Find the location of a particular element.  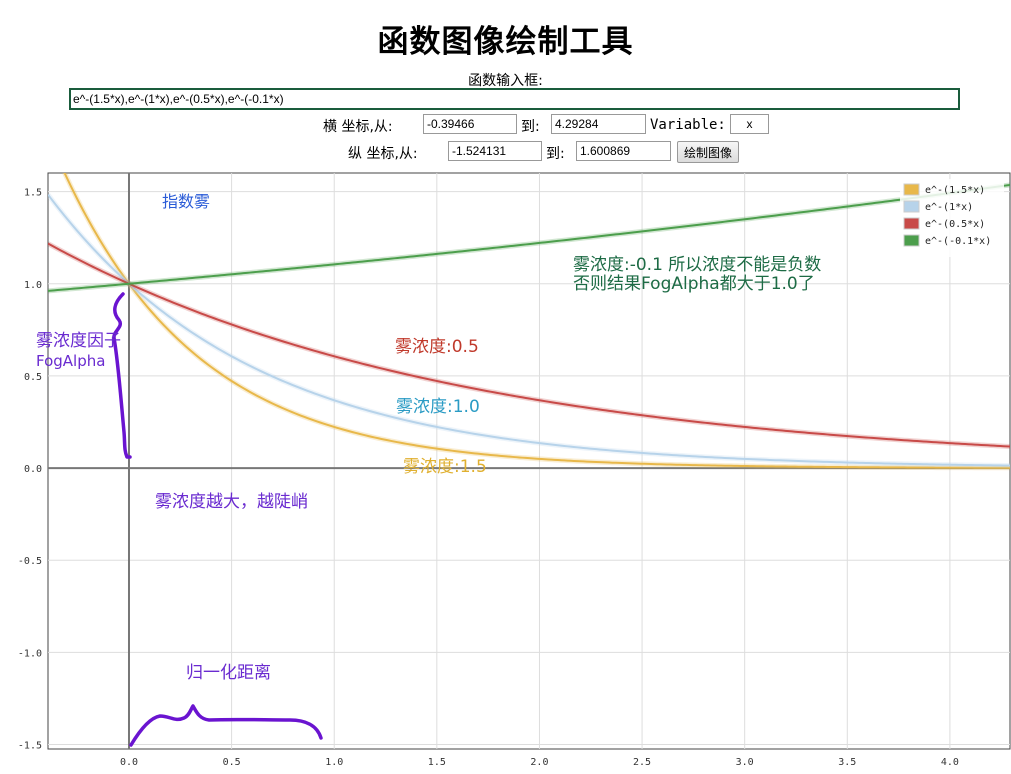

x-range-row: 横 坐标,从: 到: Variable: is located at coordinates (505, 125).